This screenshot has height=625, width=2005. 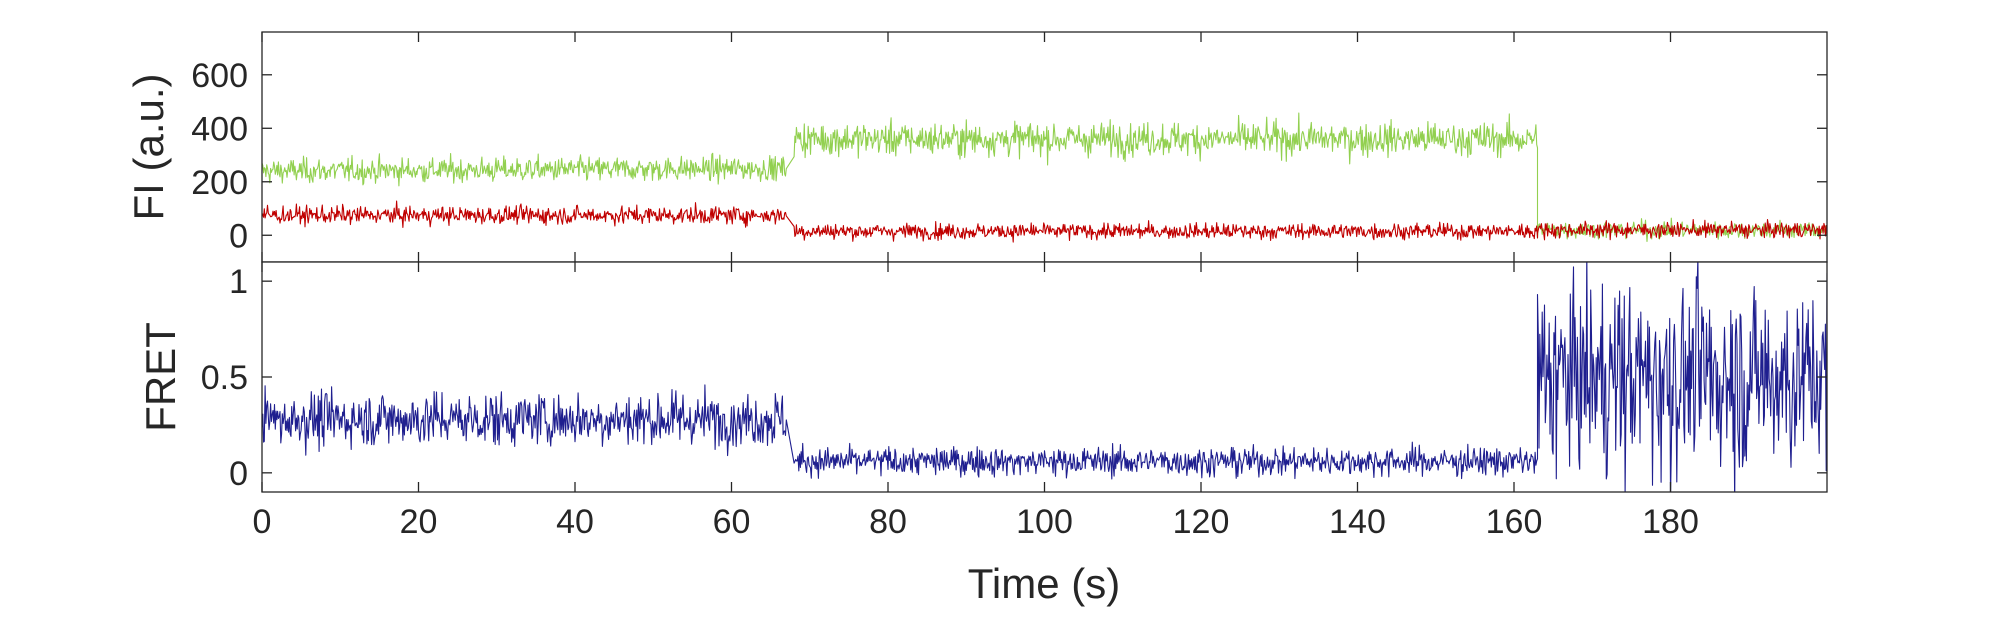 What do you see at coordinates (888, 522) in the screenshot?
I see `x-tick-label: 80` at bounding box center [888, 522].